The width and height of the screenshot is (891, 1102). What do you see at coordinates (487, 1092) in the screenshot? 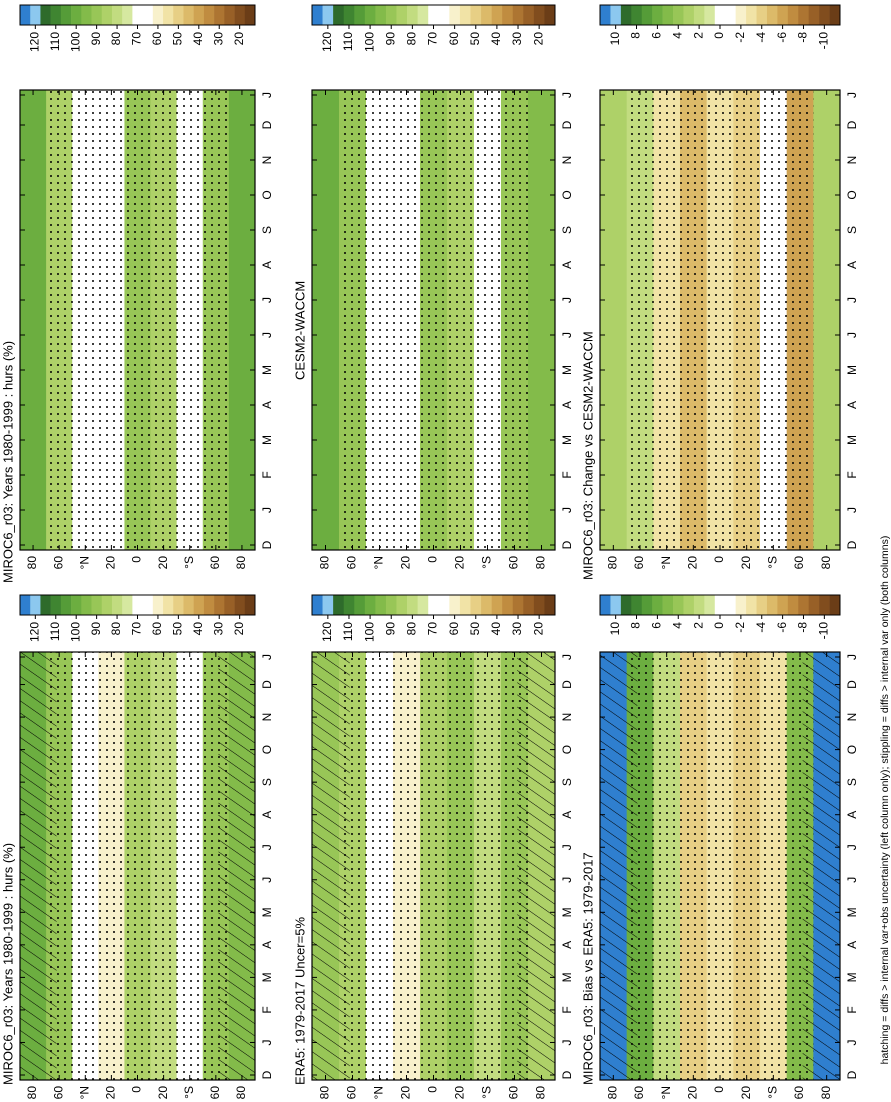
I see `y-tick-label: °S` at bounding box center [487, 1092].